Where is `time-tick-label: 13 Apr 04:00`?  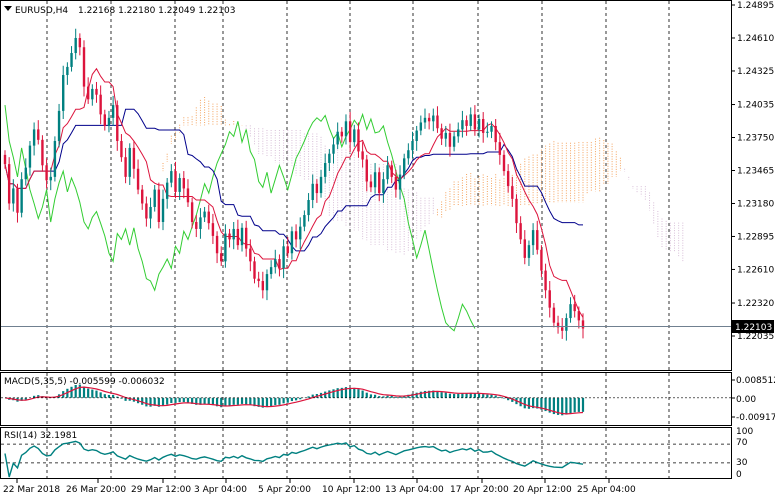
time-tick-label: 13 Apr 04:00 is located at coordinates (414, 490).